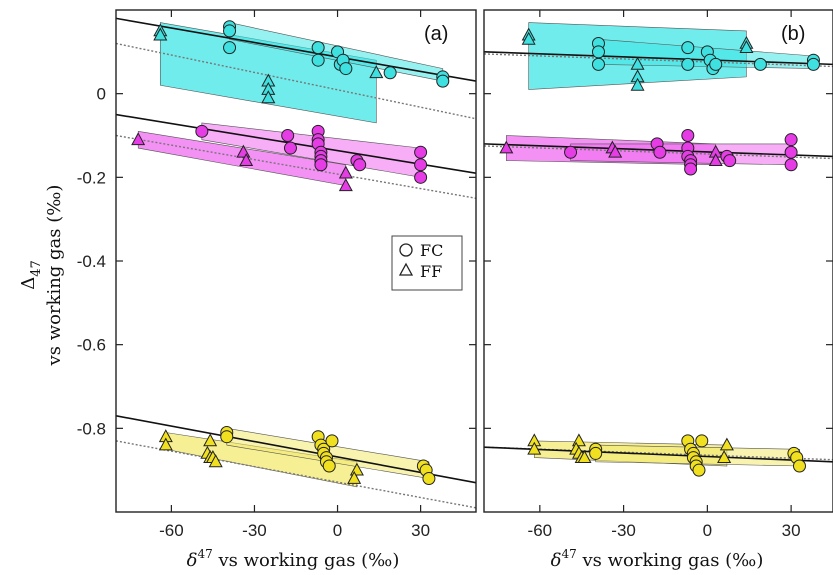 This screenshot has width=833, height=575. I want to click on x-axis-b-sup: 47, so click(568, 554).